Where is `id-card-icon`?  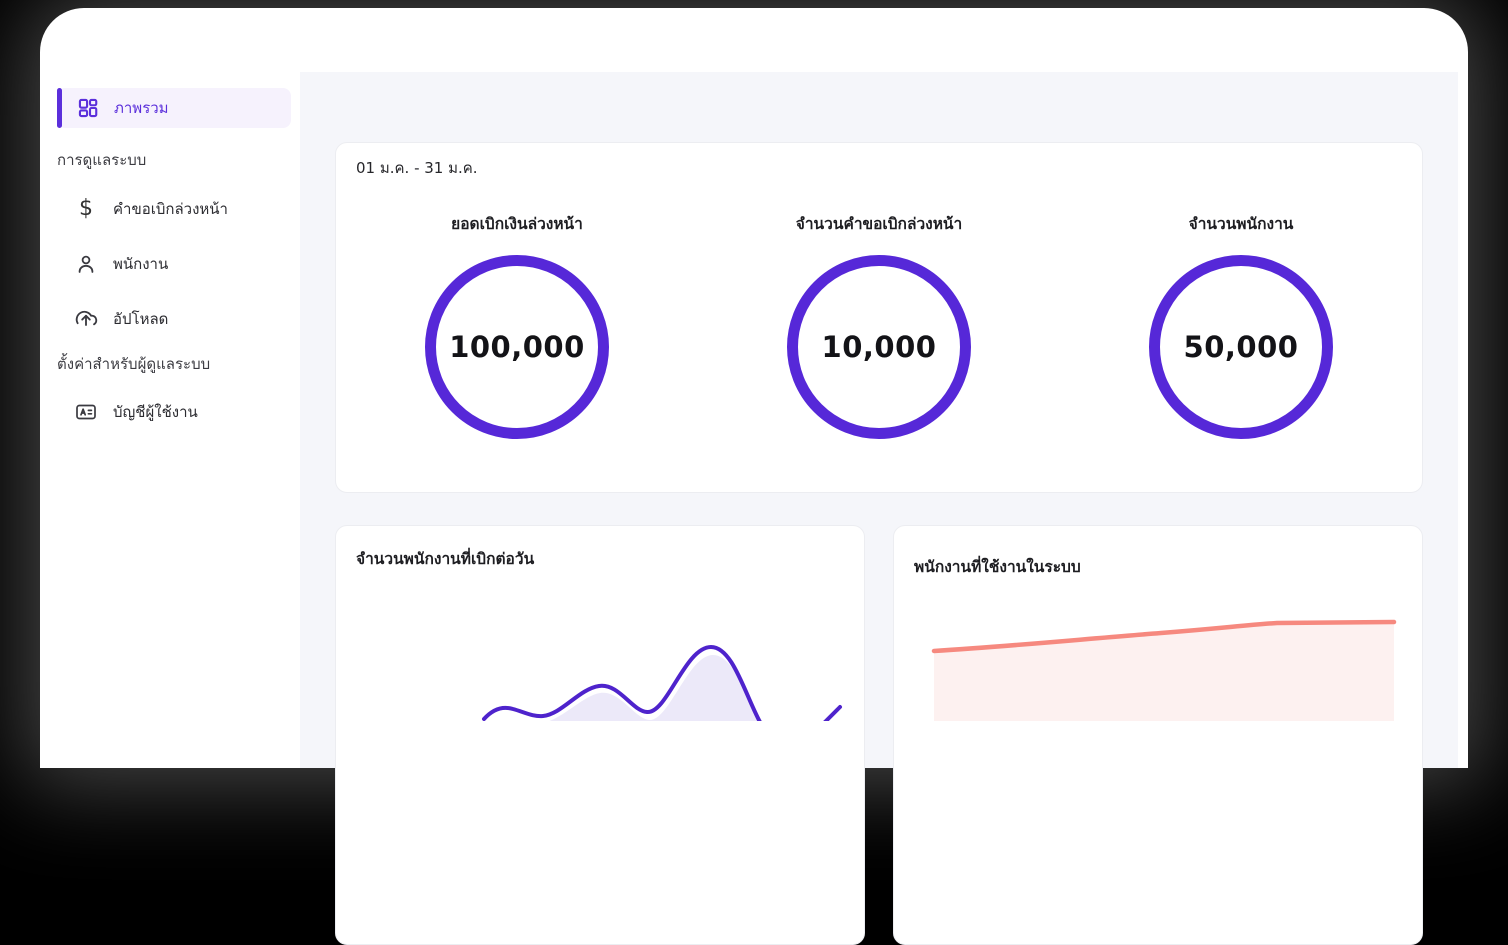
id-card-icon is located at coordinates (86, 412).